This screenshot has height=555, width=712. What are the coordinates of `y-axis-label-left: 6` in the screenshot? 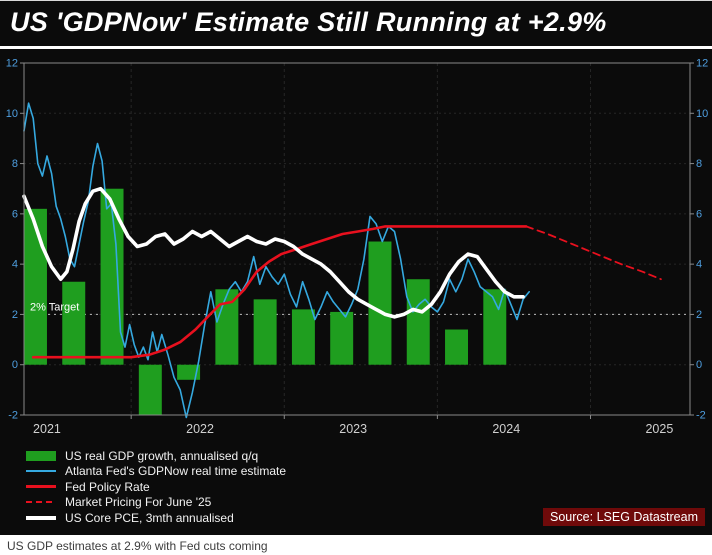 It's located at (15, 214).